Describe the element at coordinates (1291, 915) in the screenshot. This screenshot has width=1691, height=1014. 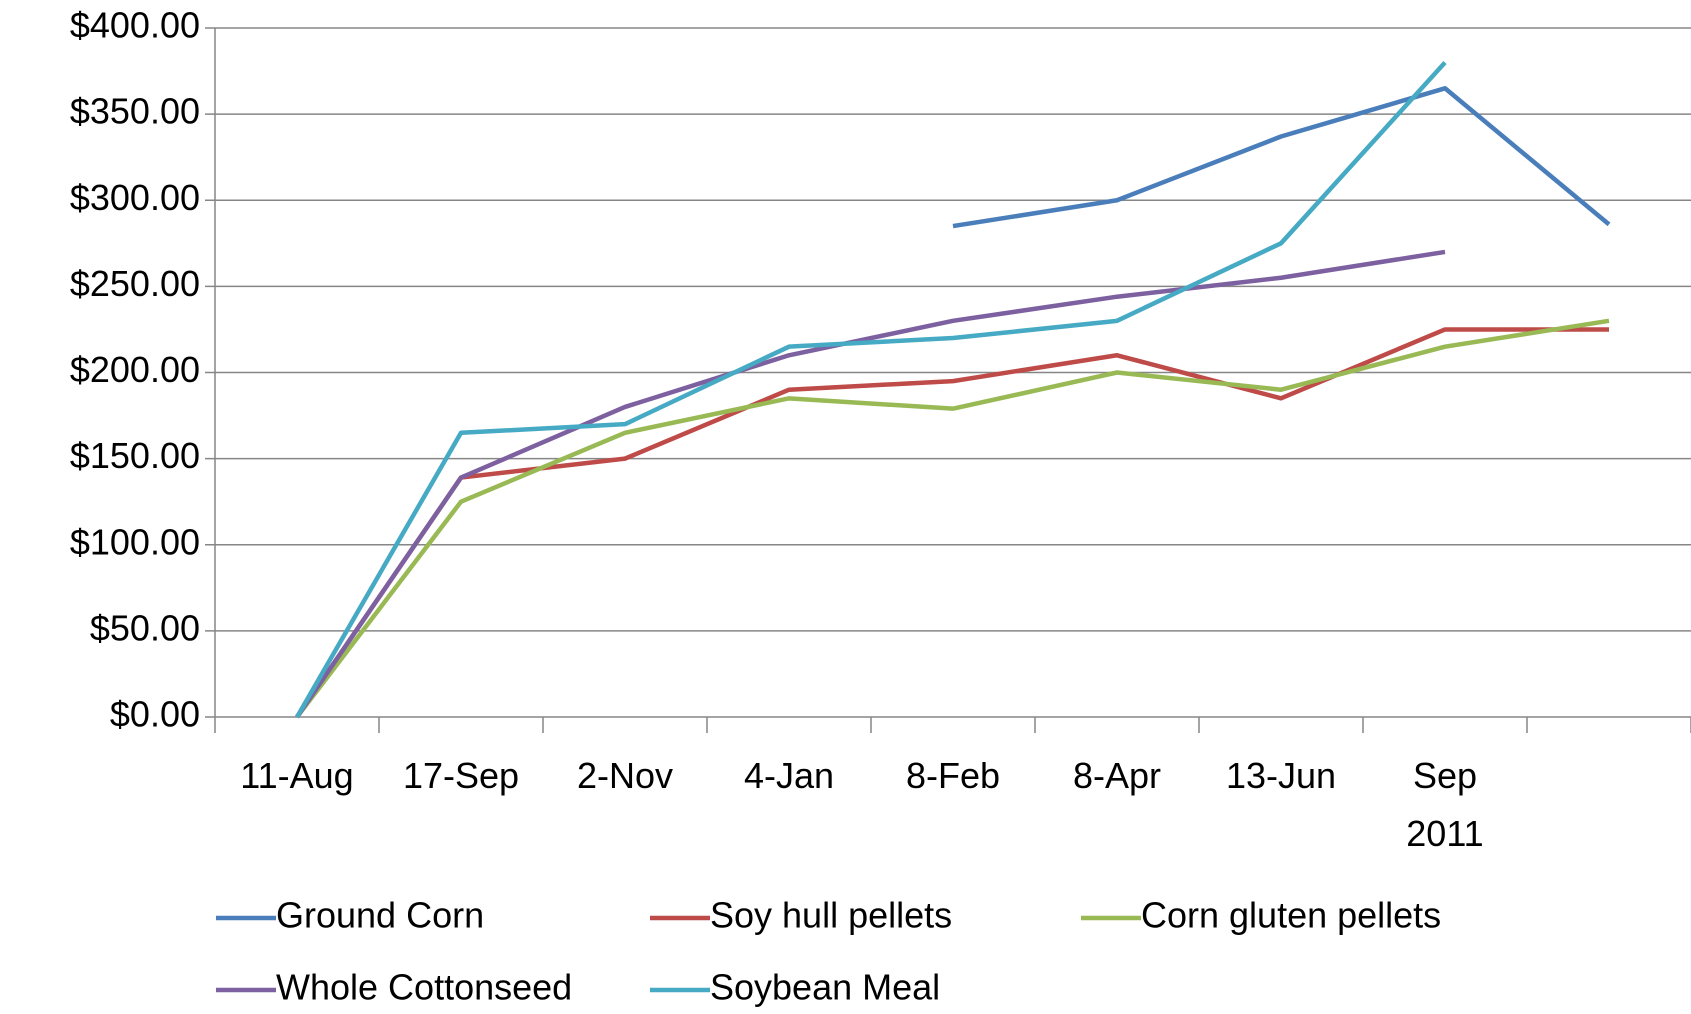
I see `legend-label: Corn gluten pellets` at that location.